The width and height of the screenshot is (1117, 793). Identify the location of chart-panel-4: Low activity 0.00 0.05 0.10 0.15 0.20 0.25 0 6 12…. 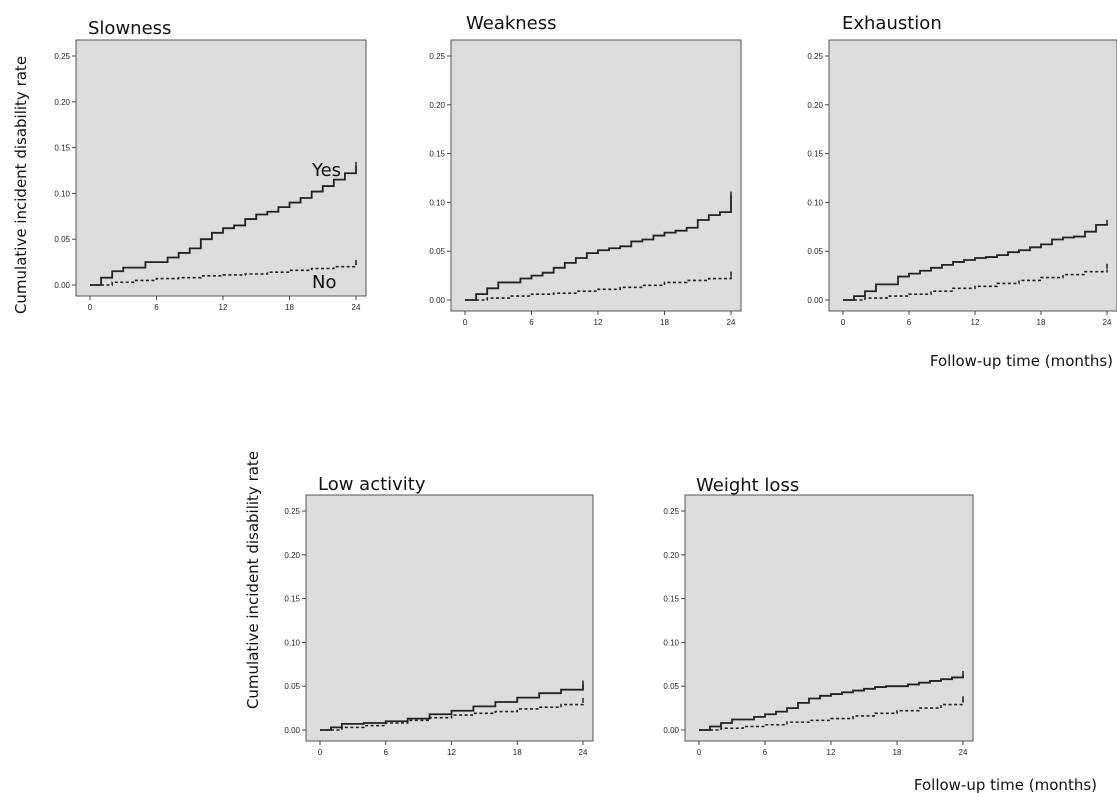
(419, 604).